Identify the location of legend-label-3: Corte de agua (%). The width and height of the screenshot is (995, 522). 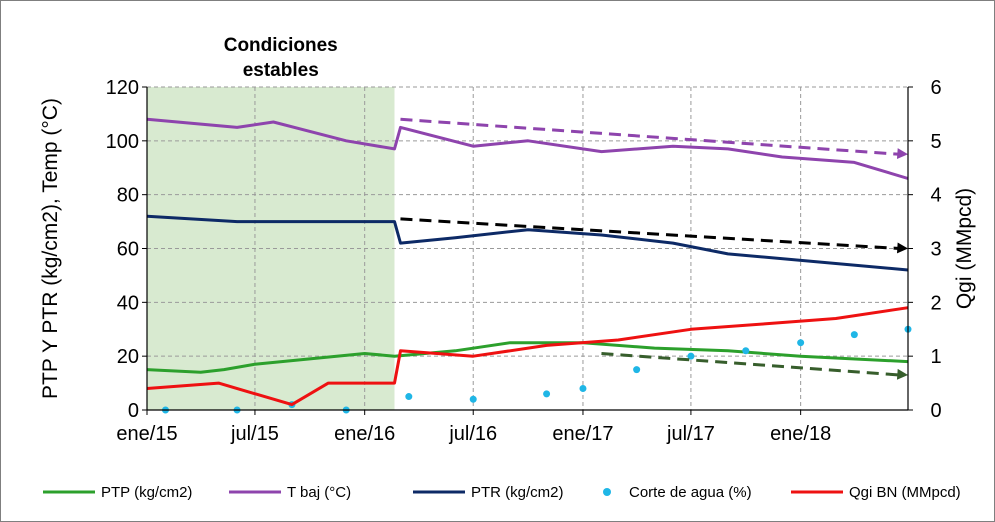
(690, 492).